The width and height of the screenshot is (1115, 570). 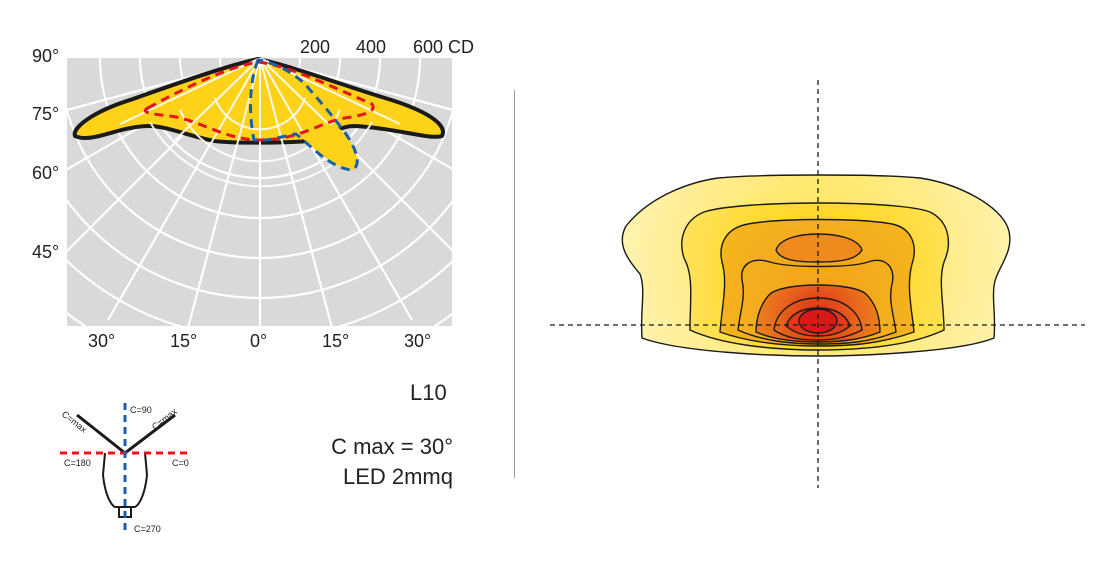 I want to click on angle-label-90: 90°, so click(x=46, y=56).